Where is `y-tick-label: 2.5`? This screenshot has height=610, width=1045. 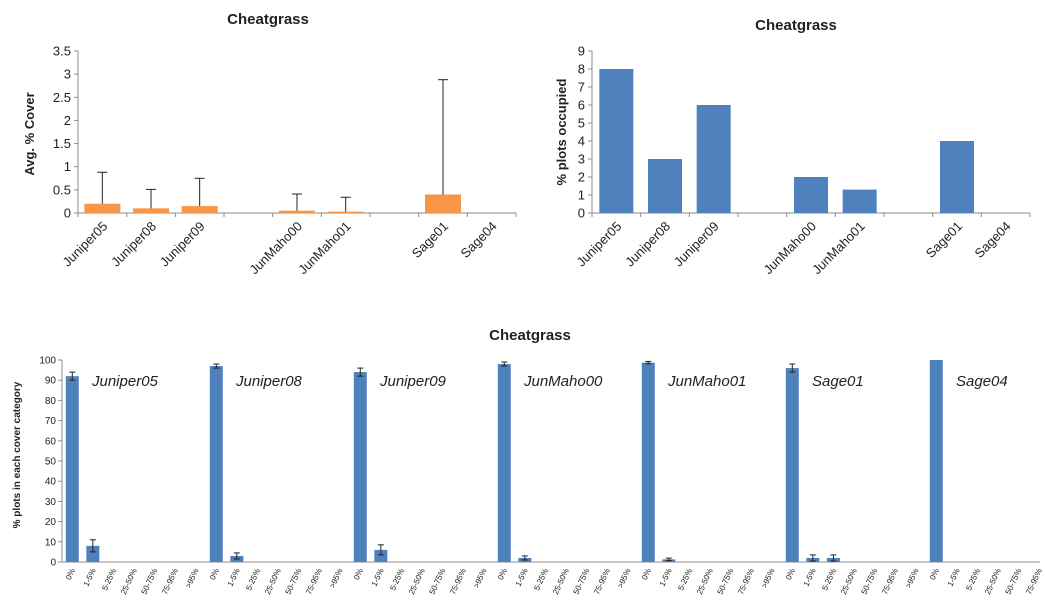
y-tick-label: 2.5 is located at coordinates (62, 97).